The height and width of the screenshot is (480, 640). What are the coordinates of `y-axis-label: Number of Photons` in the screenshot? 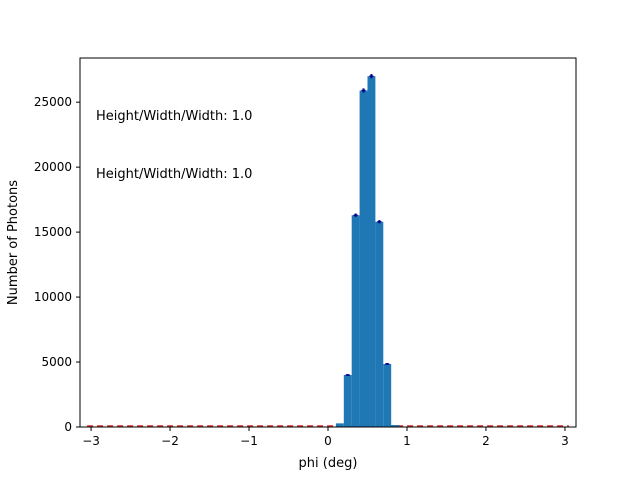 It's located at (13, 242).